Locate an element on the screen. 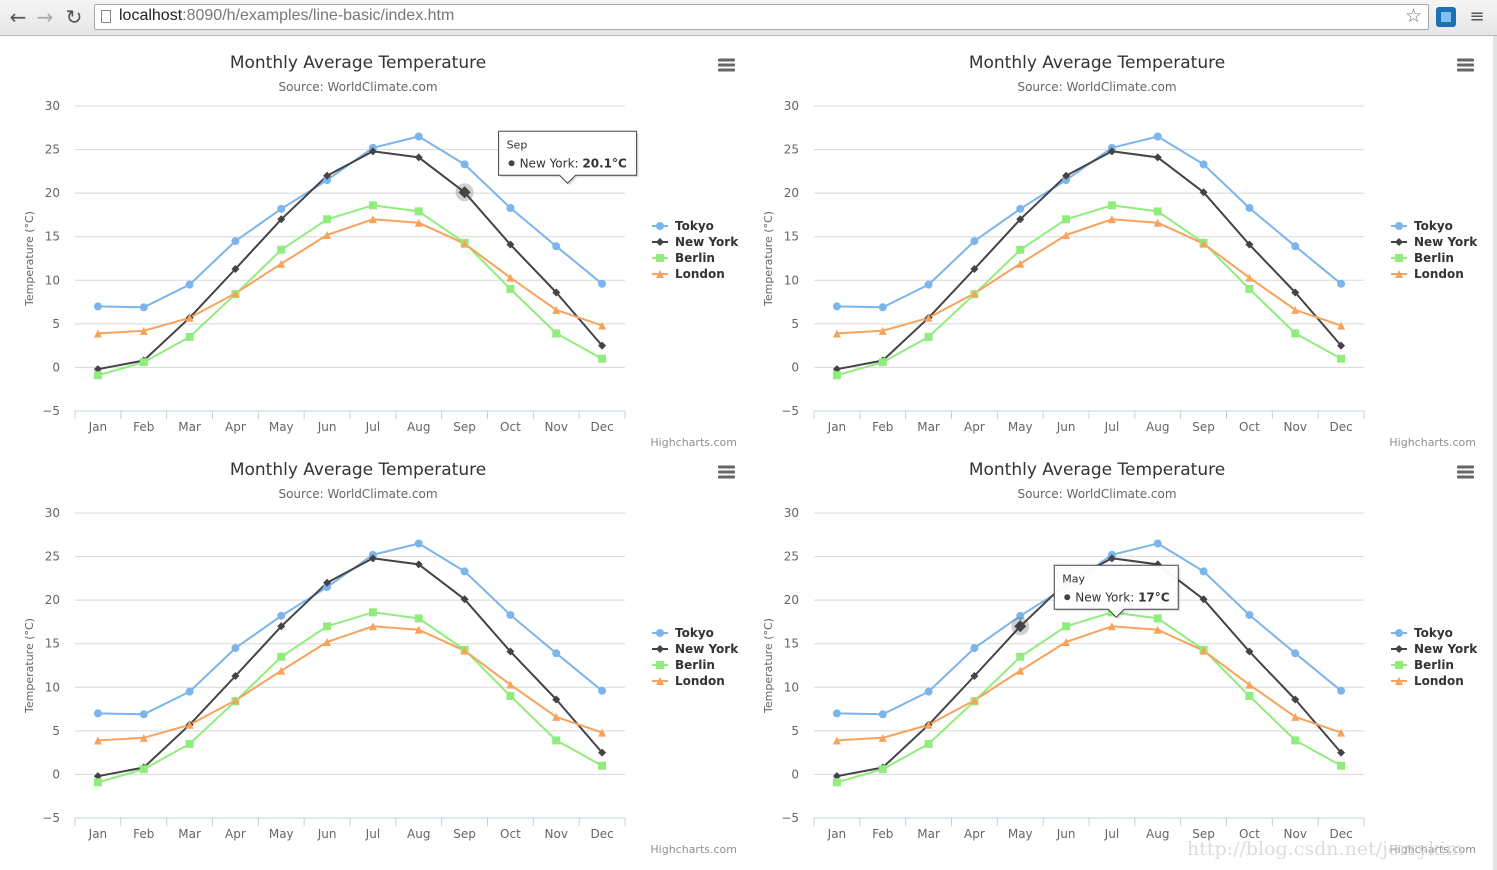  hovered-point is located at coordinates (464, 192).